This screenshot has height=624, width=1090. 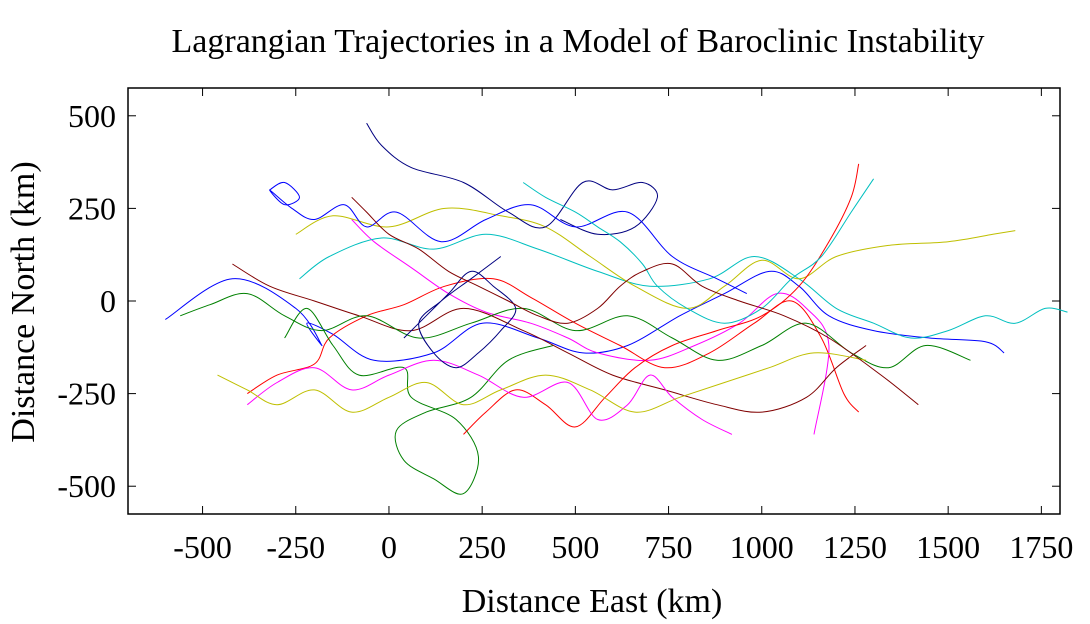 What do you see at coordinates (92, 208) in the screenshot?
I see `y-tick-label: 250` at bounding box center [92, 208].